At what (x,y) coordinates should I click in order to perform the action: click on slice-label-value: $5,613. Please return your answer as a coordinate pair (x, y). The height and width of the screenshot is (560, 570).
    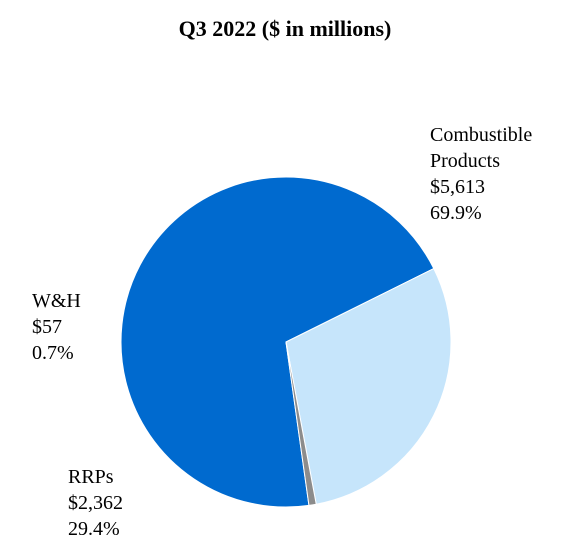
    Looking at the image, I should click on (457, 187).